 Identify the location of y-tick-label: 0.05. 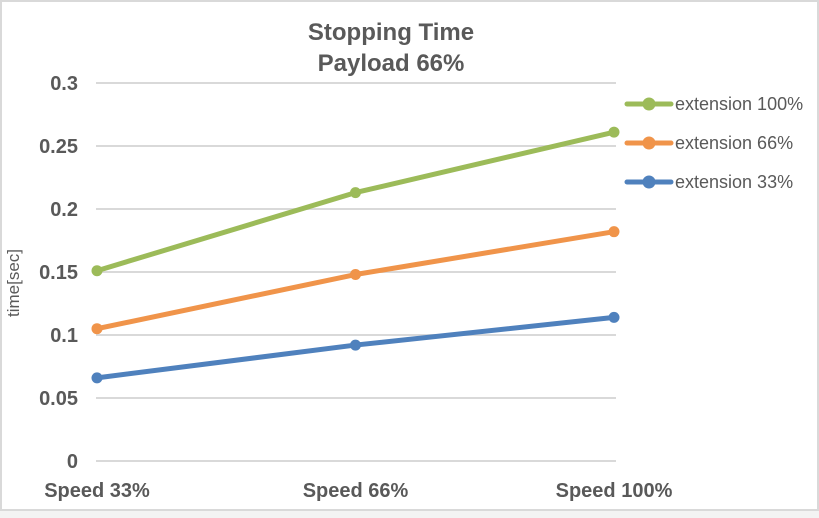
(58, 399).